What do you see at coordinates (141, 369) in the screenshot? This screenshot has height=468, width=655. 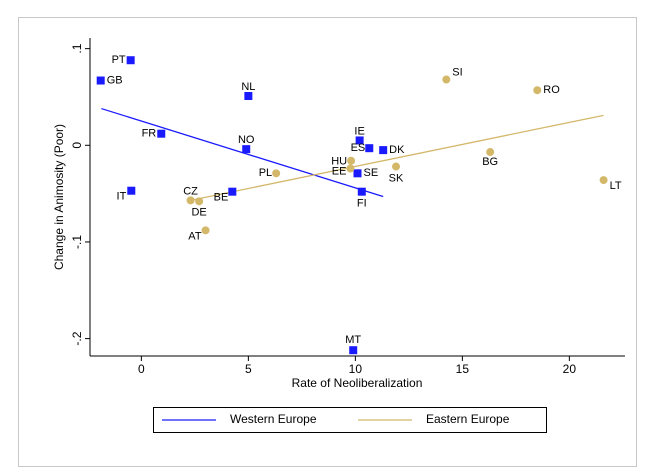 I see `x-tick-label: 0` at bounding box center [141, 369].